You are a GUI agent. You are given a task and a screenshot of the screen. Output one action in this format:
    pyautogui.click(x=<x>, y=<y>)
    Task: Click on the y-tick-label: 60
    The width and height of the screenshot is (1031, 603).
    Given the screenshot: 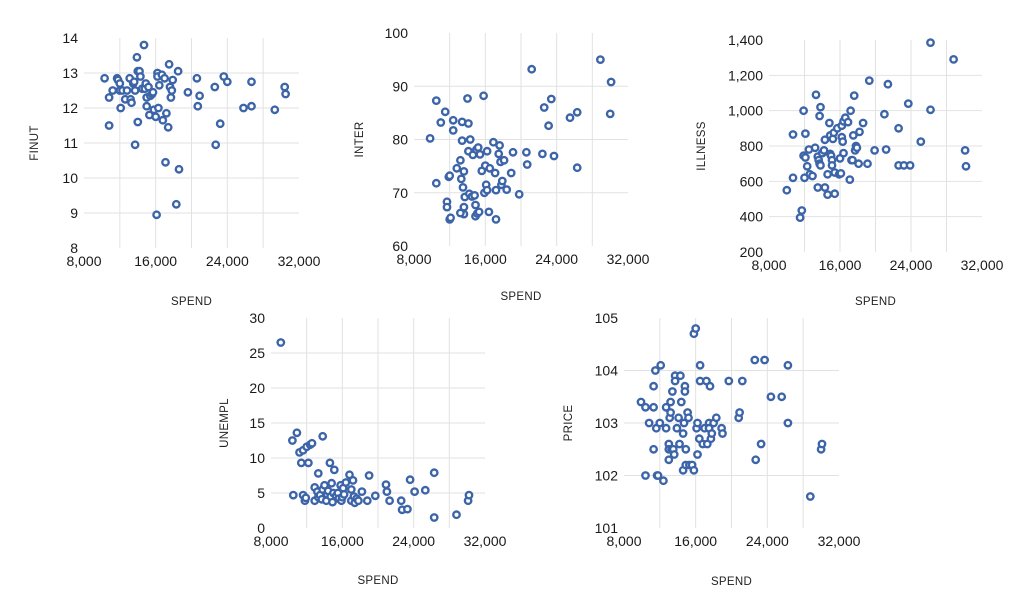 What is the action you would take?
    pyautogui.click(x=400, y=246)
    